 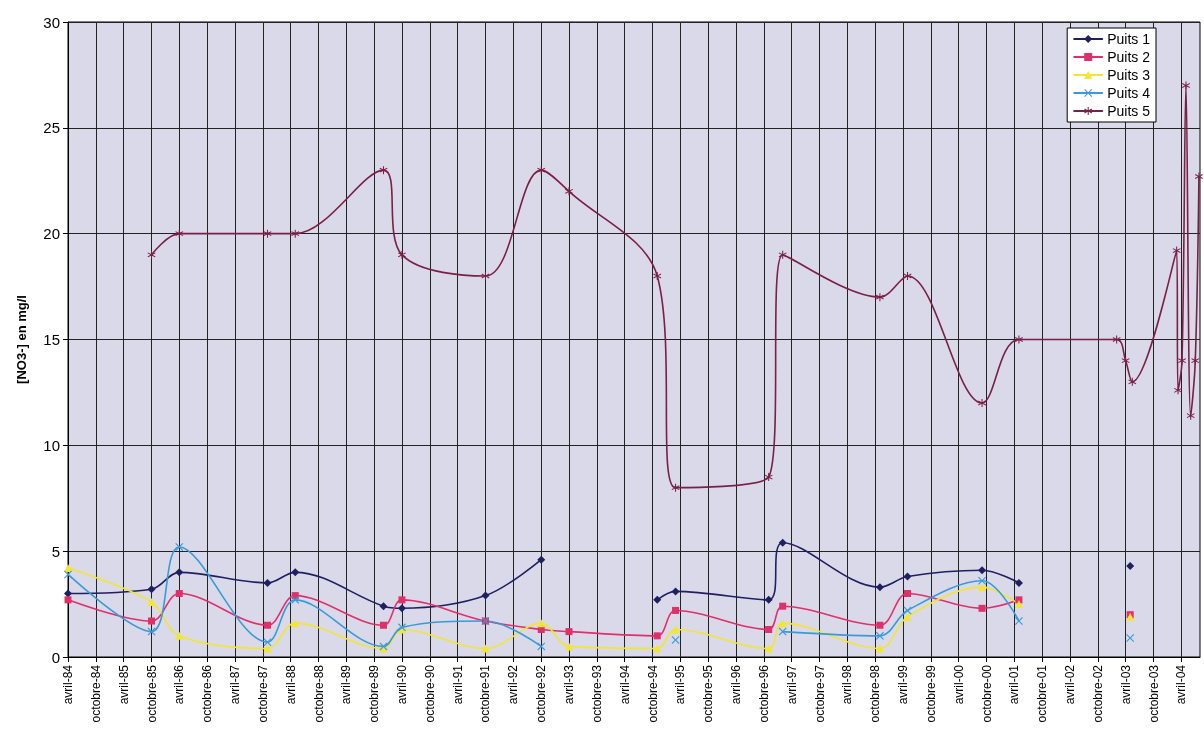 I want to click on x-tick-label: avril-01, so click(x=1014, y=684).